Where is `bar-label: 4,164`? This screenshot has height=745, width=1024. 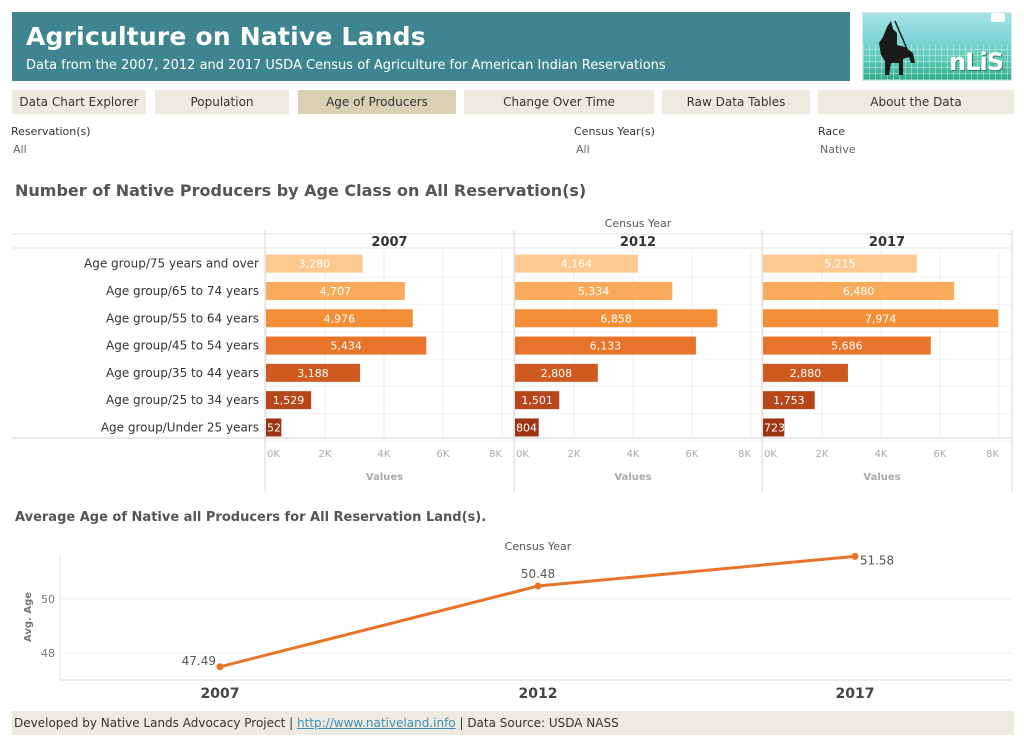 bar-label: 4,164 is located at coordinates (577, 264).